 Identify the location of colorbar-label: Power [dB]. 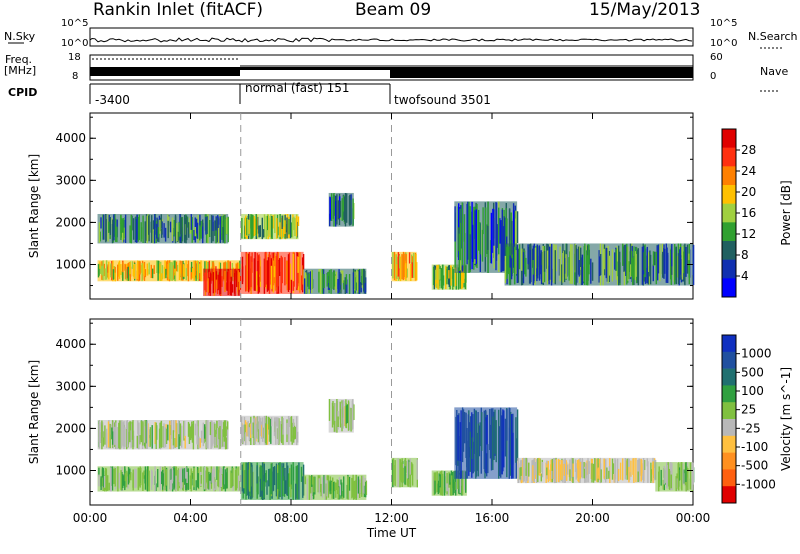
(786, 212).